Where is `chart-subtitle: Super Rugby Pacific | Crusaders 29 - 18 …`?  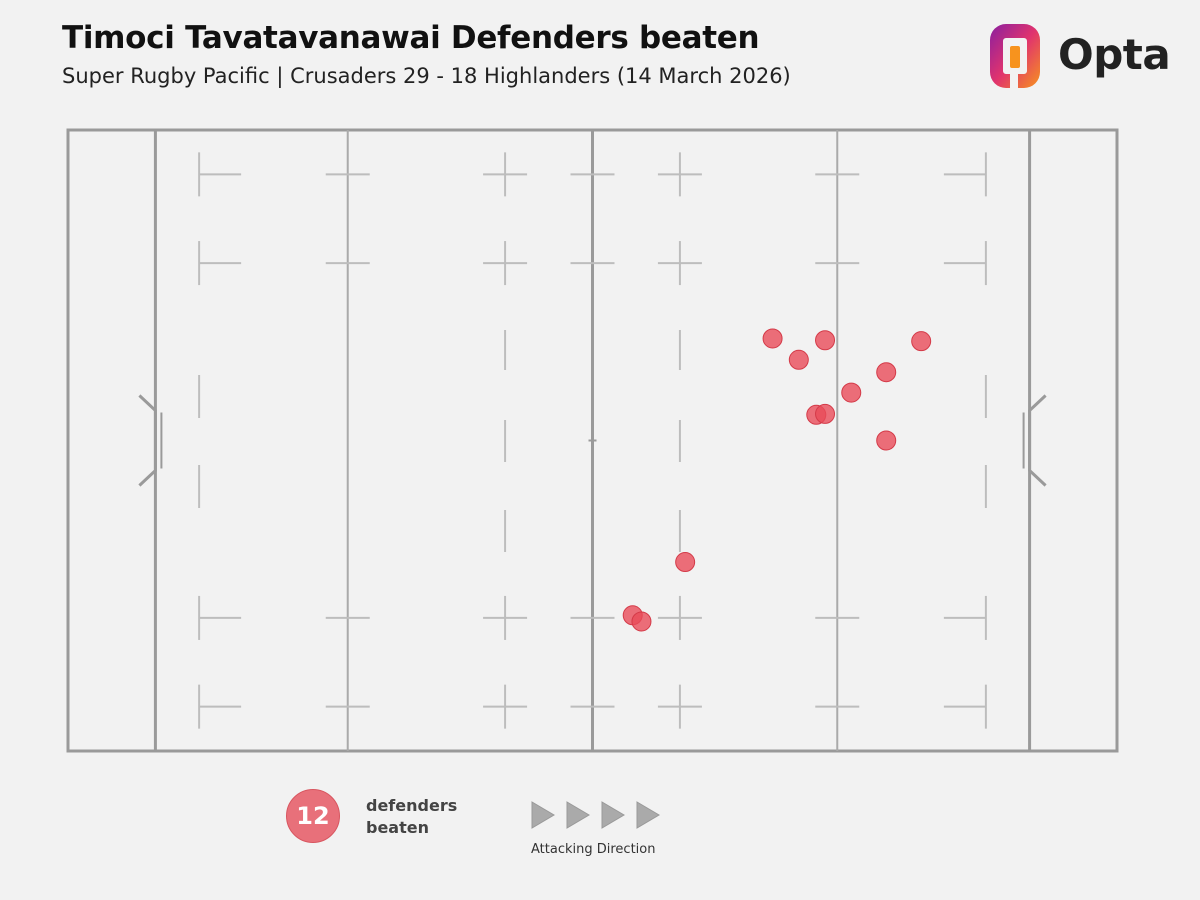 chart-subtitle: Super Rugby Pacific | Crusaders 29 - 18 … is located at coordinates (426, 76).